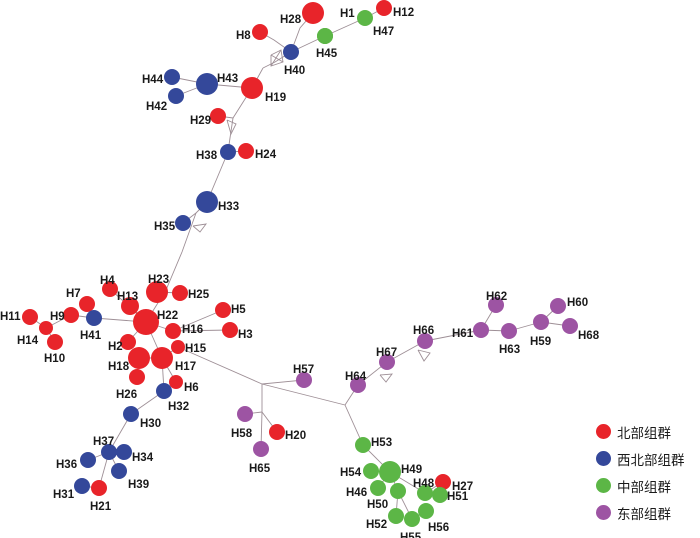 The width and height of the screenshot is (700, 538). Describe the element at coordinates (99, 488) in the screenshot. I see `haplotype-node-h21` at that location.